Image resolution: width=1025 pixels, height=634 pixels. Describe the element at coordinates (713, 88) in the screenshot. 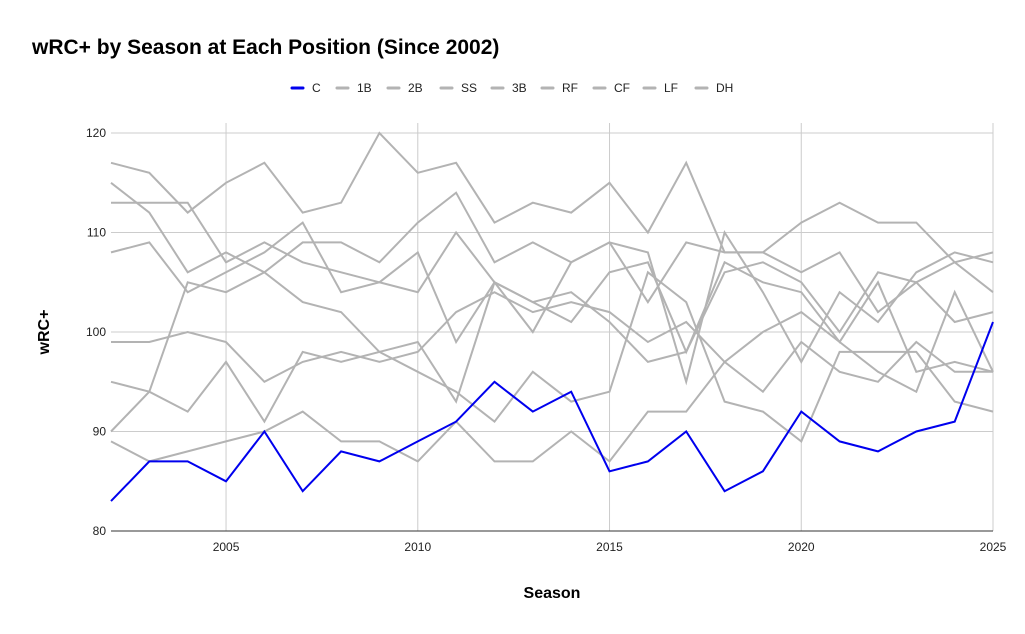

I see `legend-item-dh: DH` at that location.